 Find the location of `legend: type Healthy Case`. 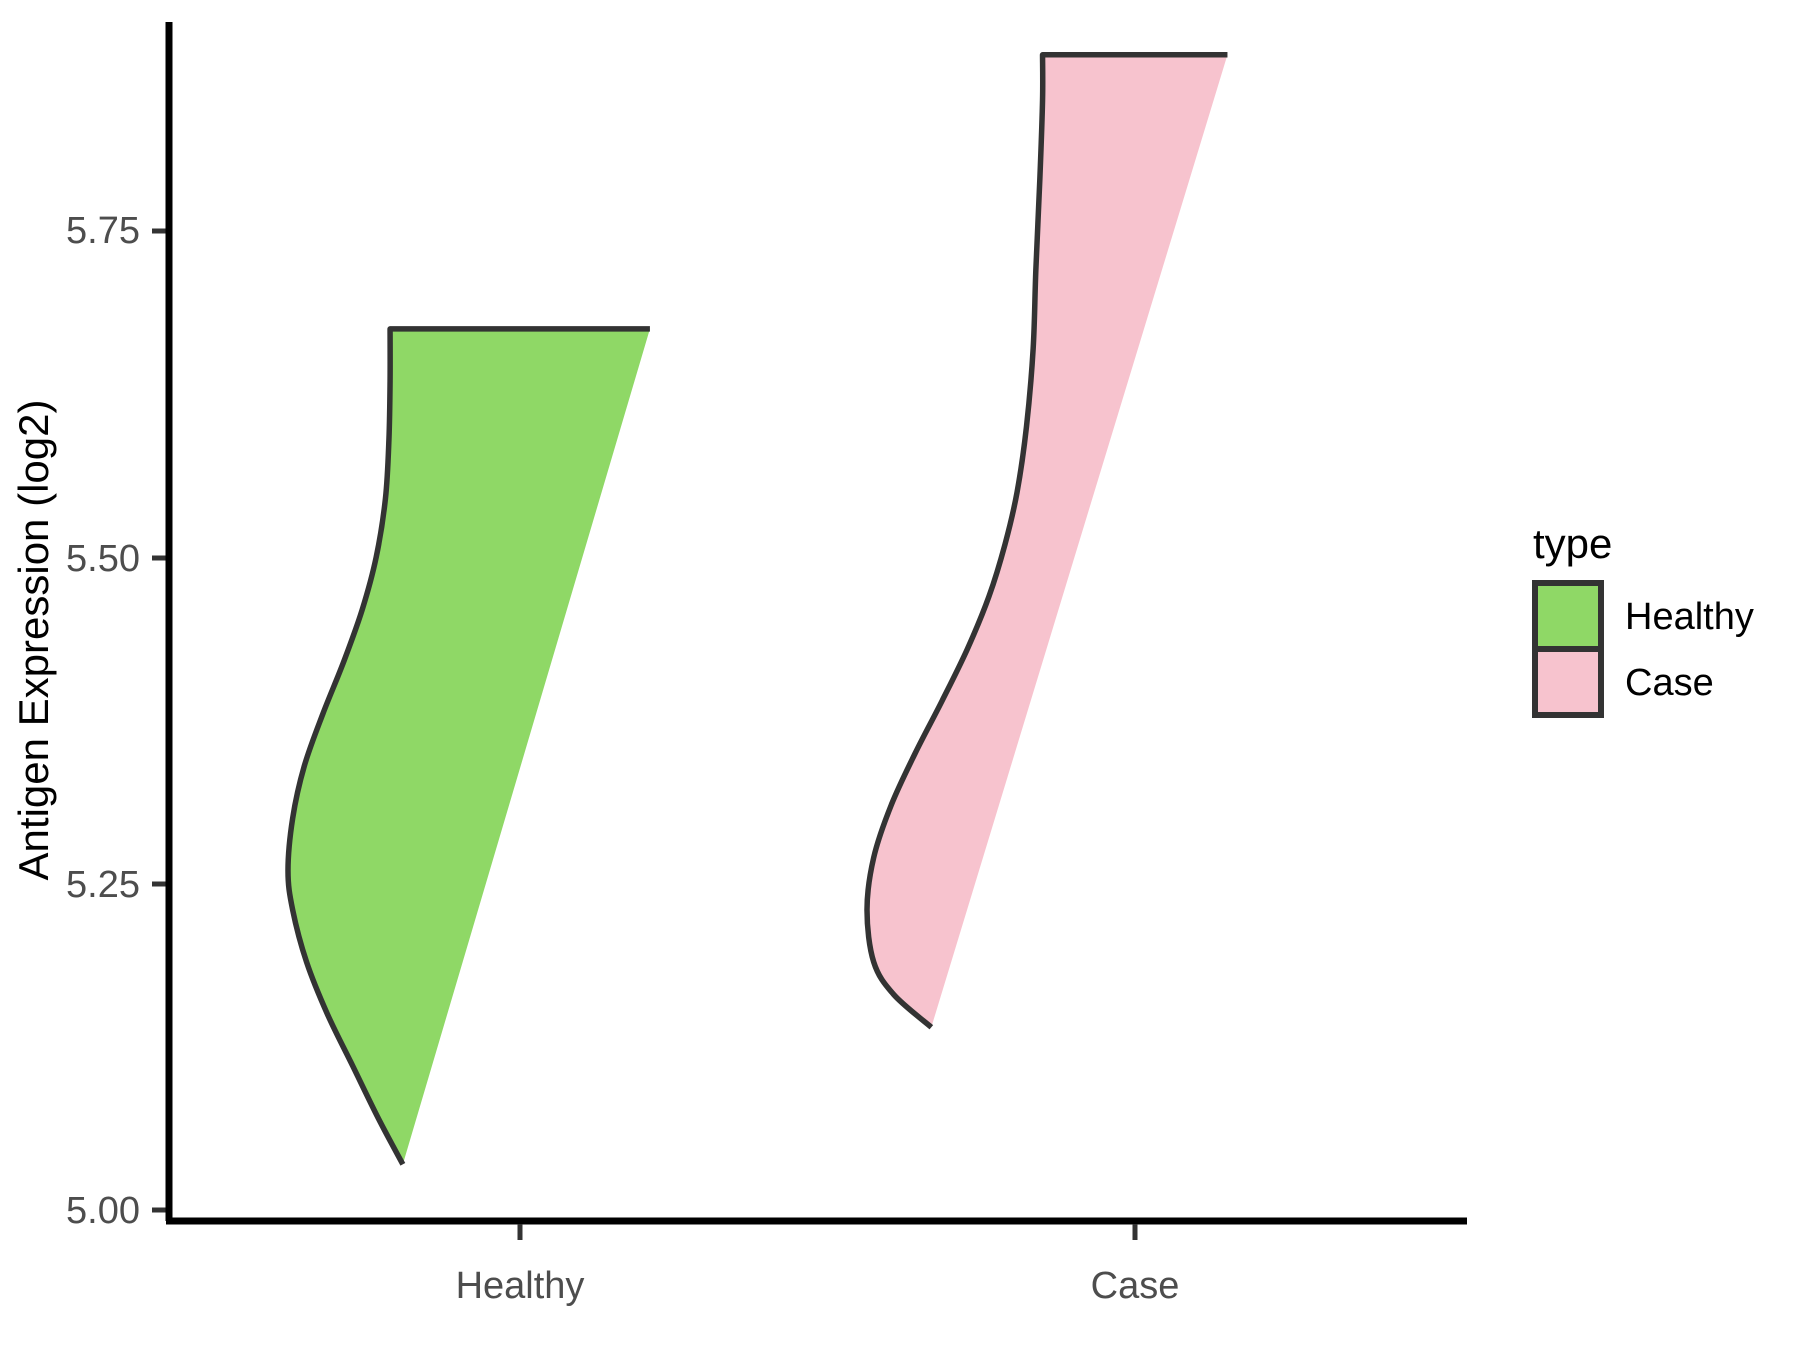

legend: type Healthy Case is located at coordinates (1643, 619).